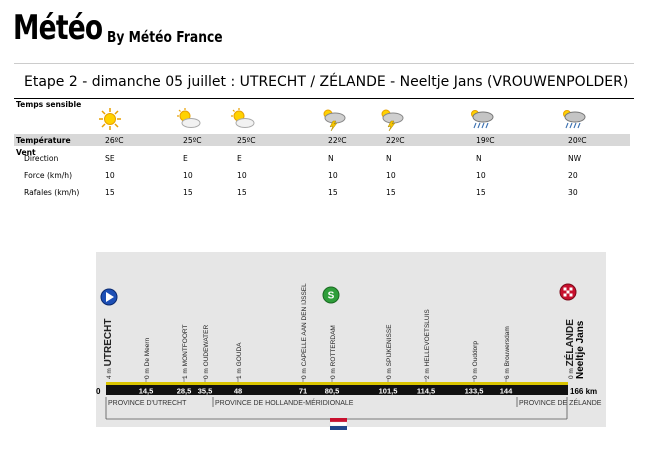 The image size is (649, 450). What do you see at coordinates (568, 292) in the screenshot?
I see `finish-icon` at bounding box center [568, 292].